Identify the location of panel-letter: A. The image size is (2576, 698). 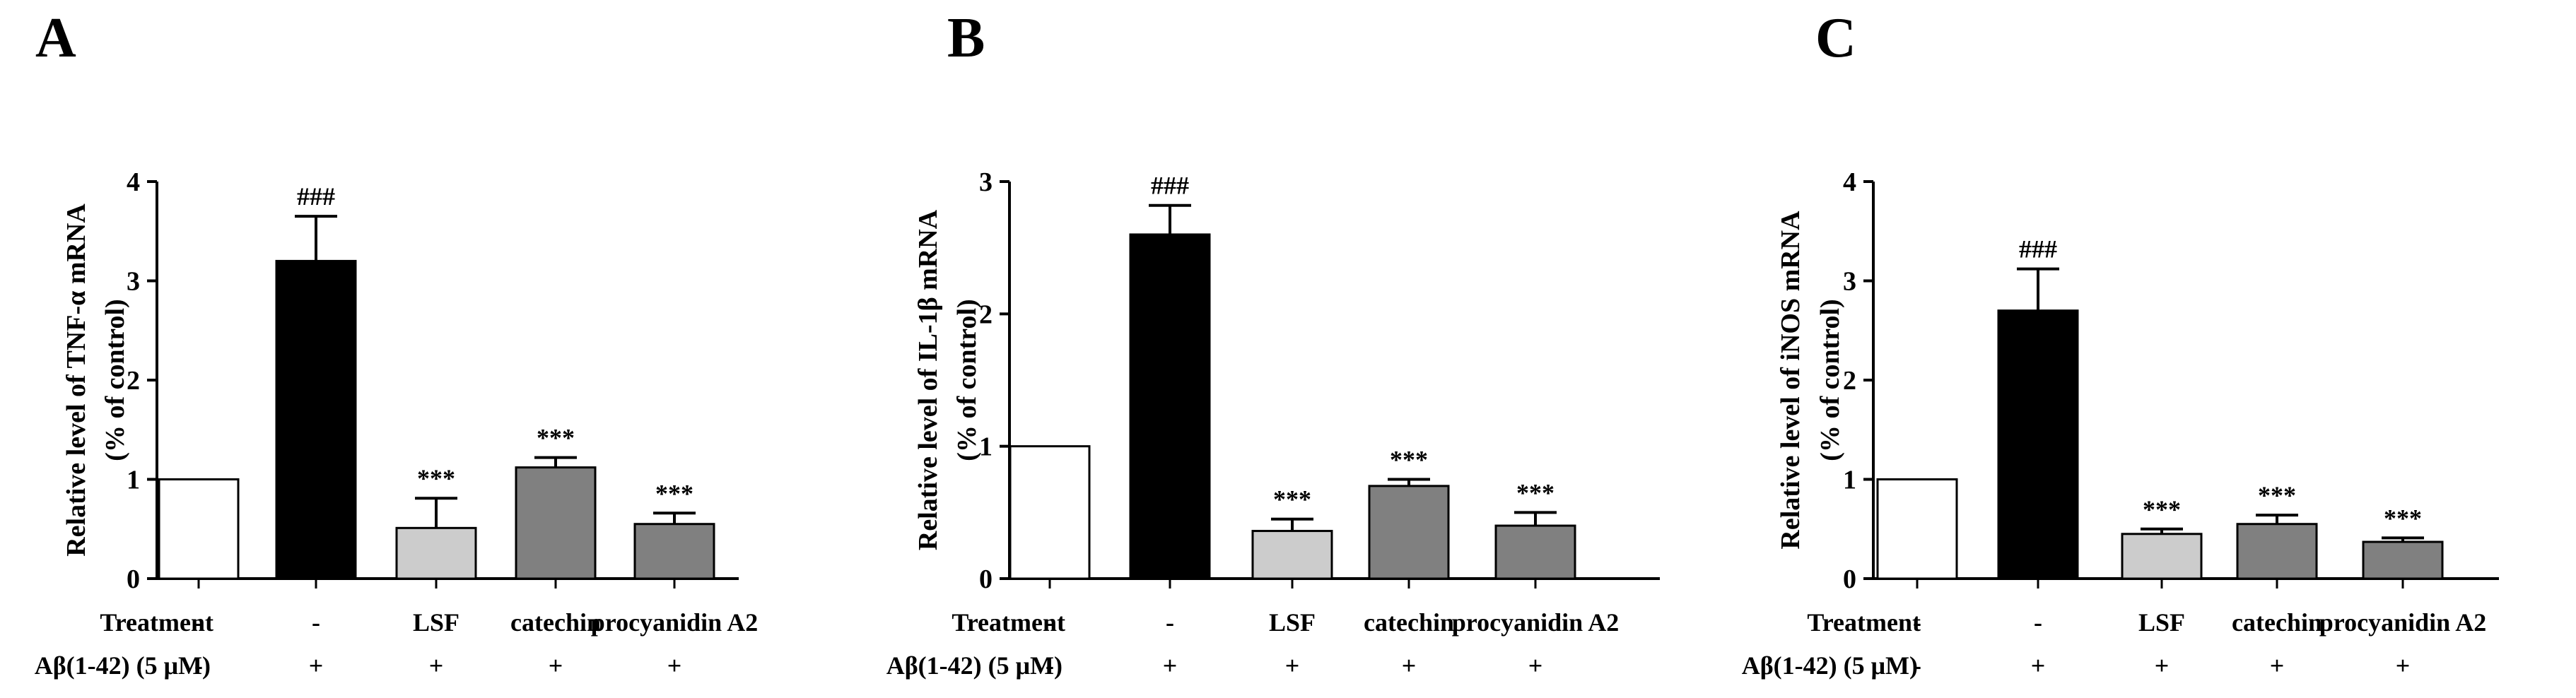
(56, 38).